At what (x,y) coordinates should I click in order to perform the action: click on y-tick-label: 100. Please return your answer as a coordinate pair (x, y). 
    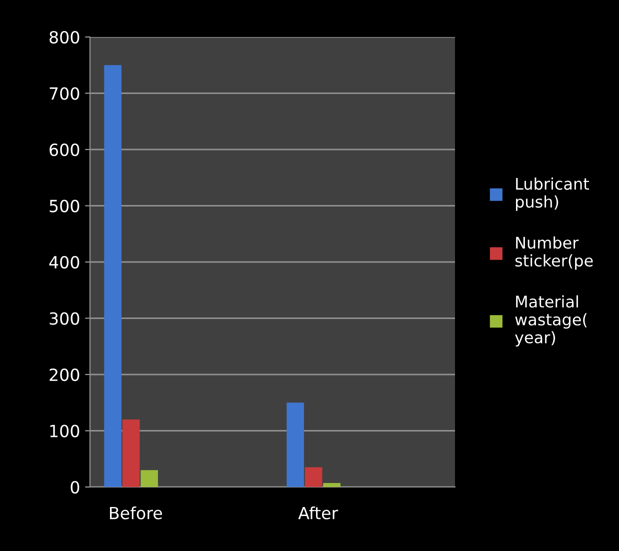
    Looking at the image, I should click on (65, 431).